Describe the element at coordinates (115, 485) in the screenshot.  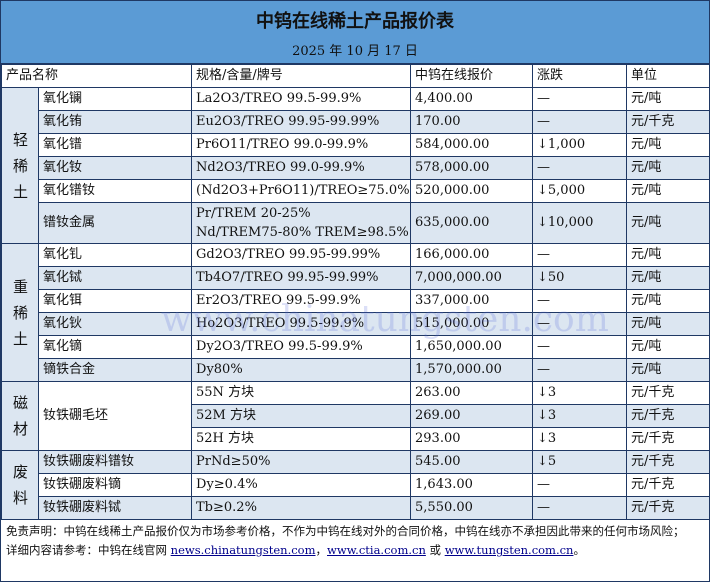
I see `product-name: 钕铁硼废料镝` at that location.